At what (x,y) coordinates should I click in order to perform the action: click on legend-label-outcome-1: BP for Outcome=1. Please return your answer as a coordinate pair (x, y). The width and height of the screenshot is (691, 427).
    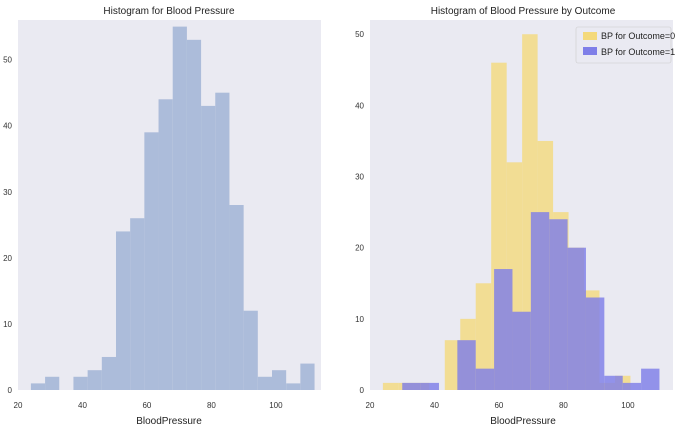
    Looking at the image, I should click on (638, 52).